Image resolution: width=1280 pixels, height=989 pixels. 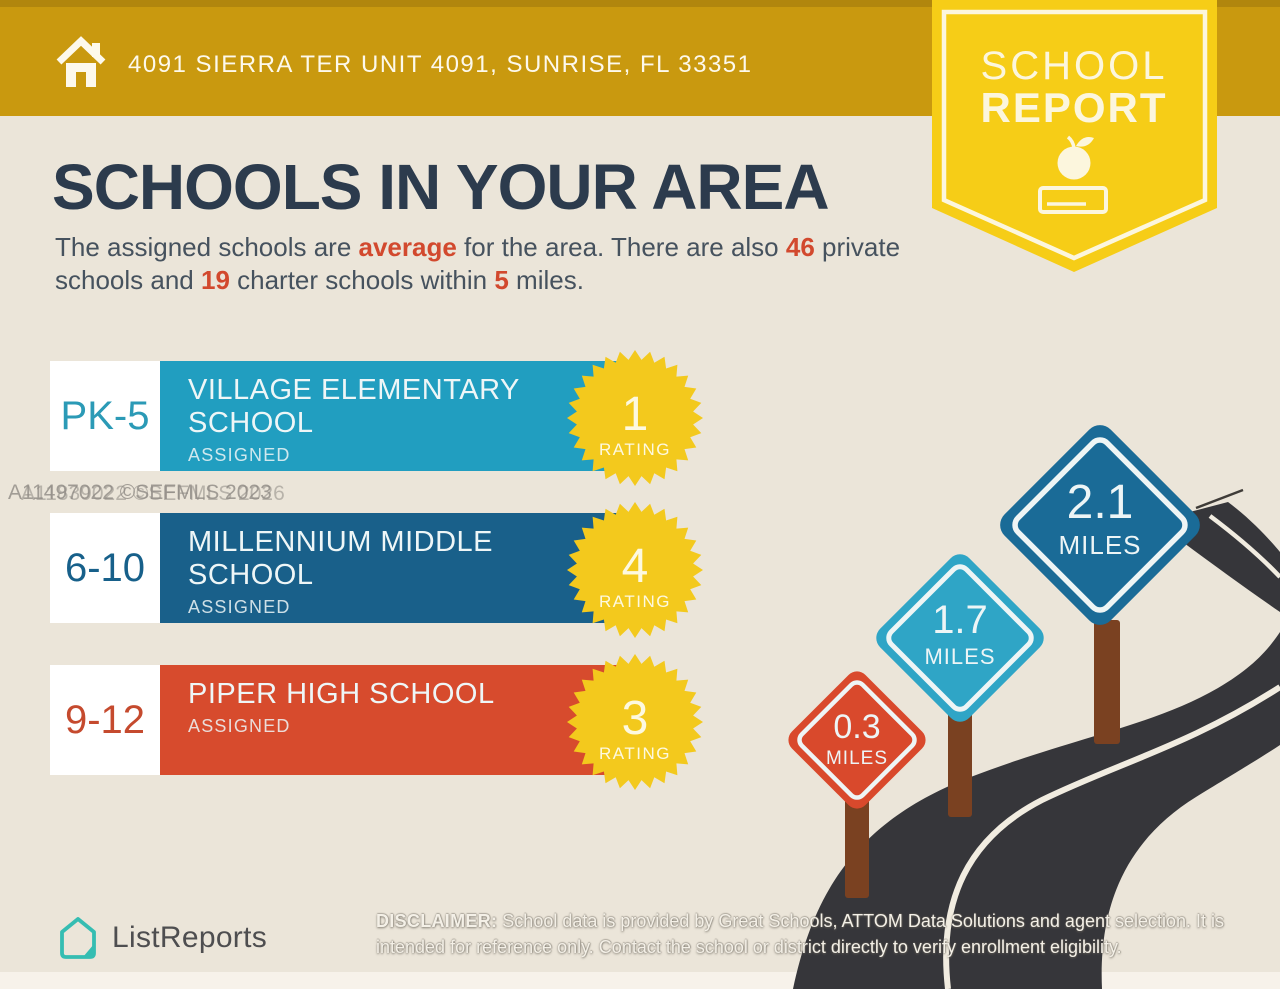 I want to click on intro-text: private schools and, so click(x=478, y=264).